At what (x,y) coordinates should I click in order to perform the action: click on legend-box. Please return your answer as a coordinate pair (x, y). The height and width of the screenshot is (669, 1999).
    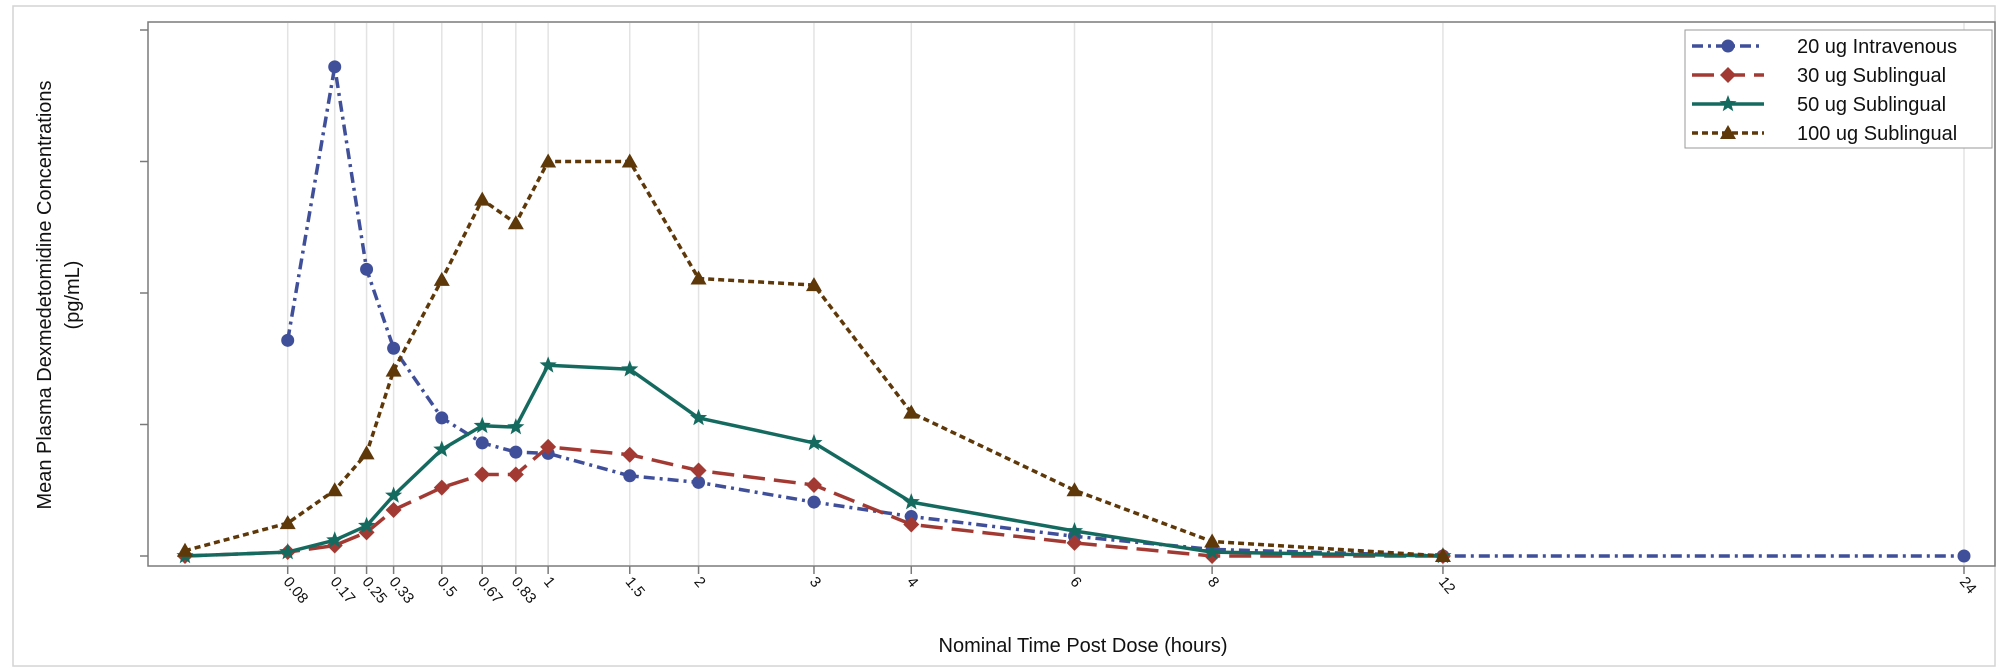
    Looking at the image, I should click on (1838, 89).